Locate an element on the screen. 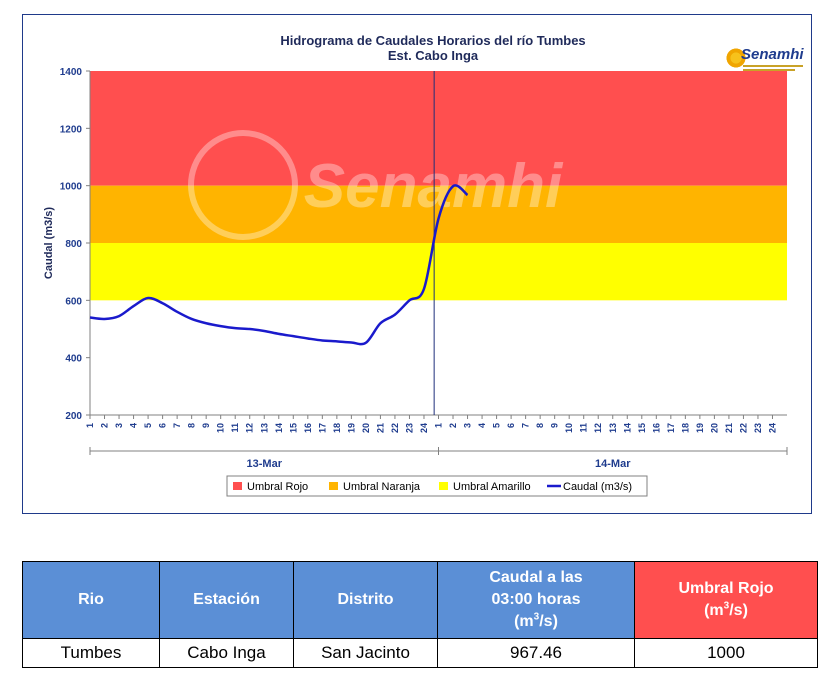  watermark-sun-icon is located at coordinates (243, 185).